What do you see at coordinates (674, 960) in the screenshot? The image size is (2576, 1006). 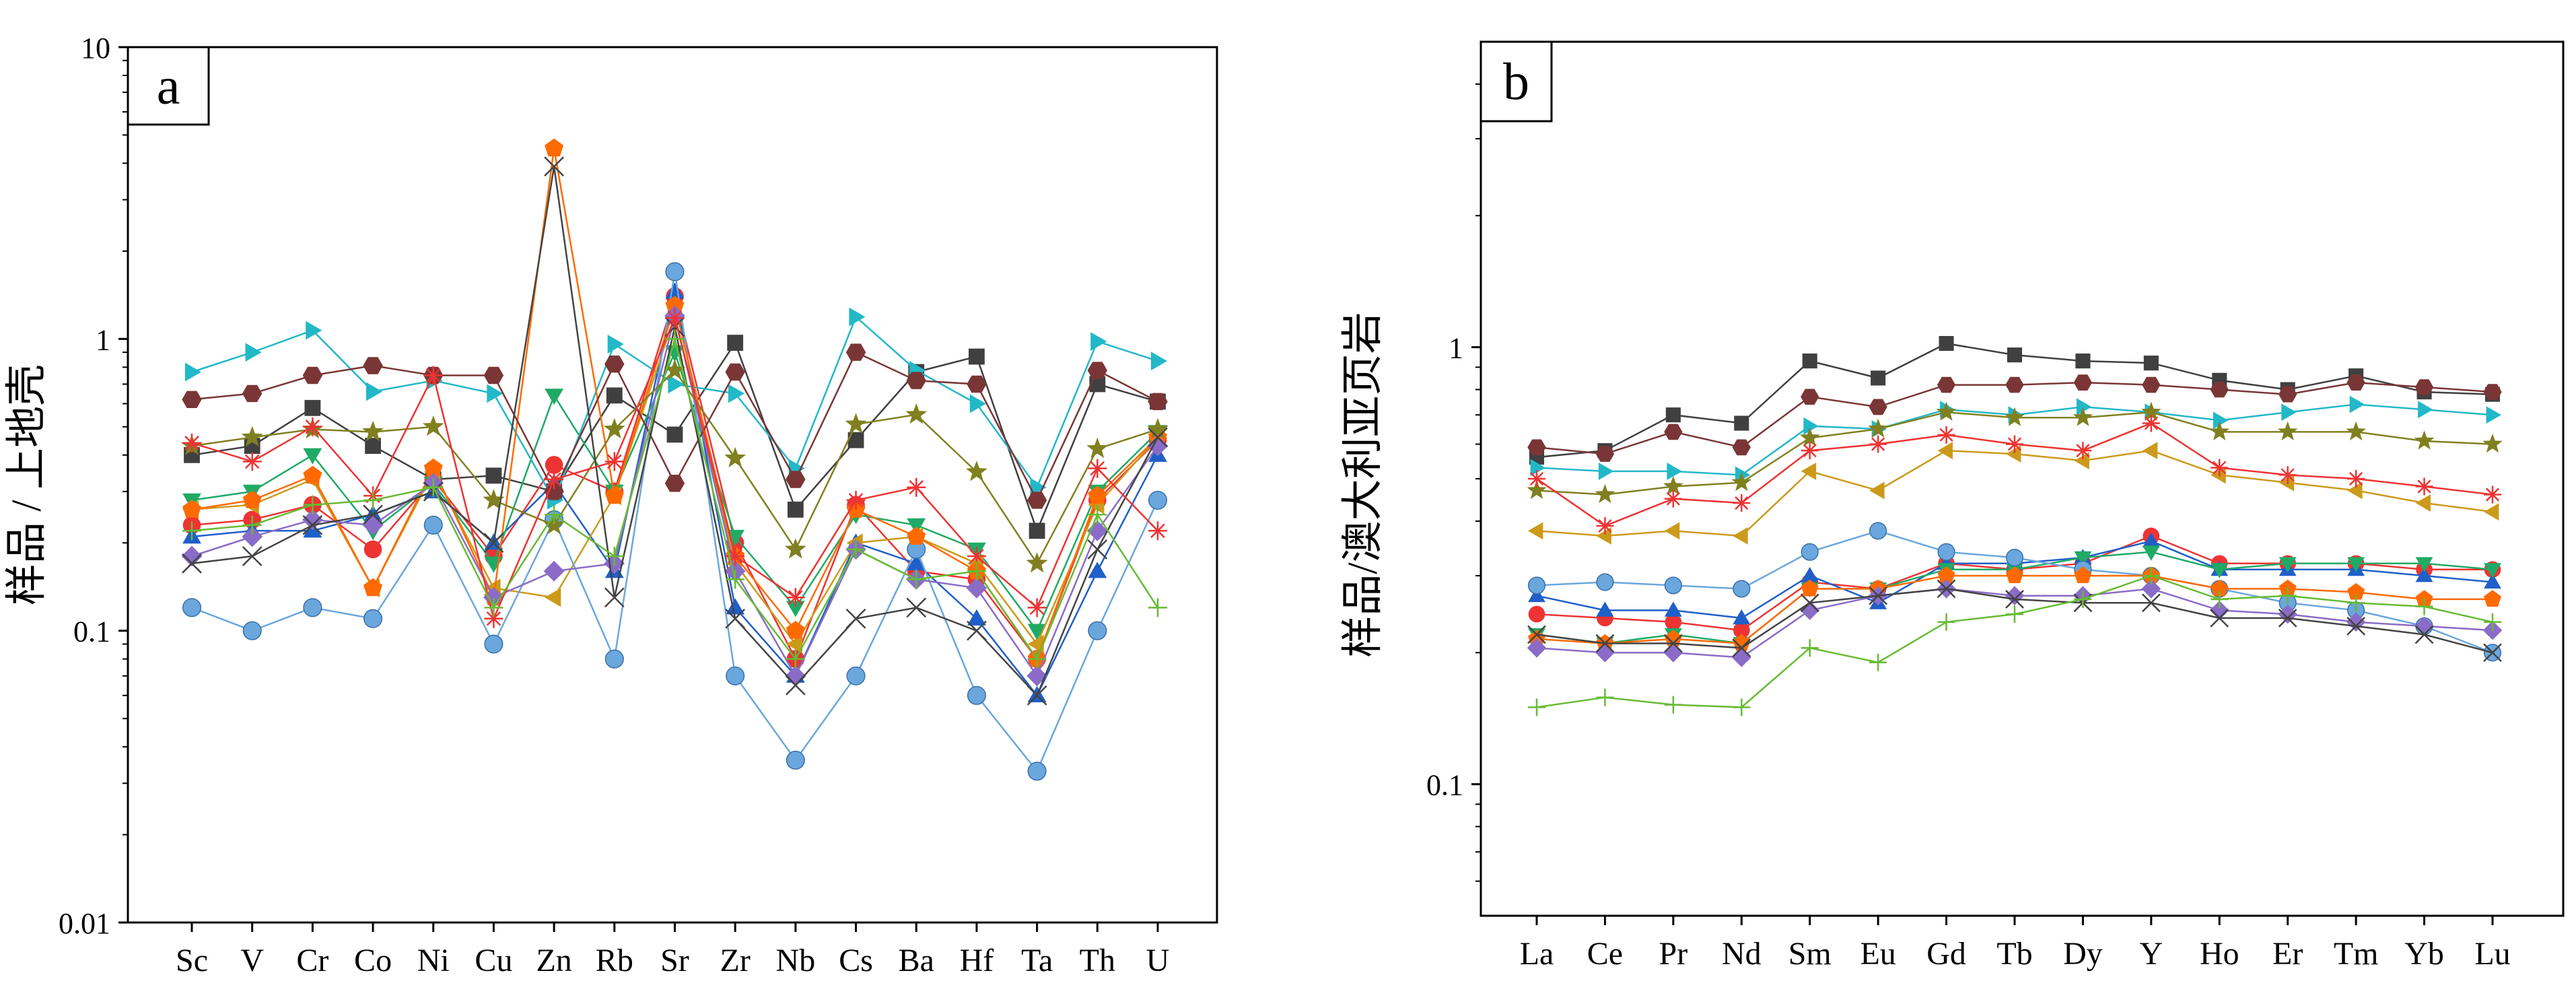 I see `x-tick-label: Sr` at bounding box center [674, 960].